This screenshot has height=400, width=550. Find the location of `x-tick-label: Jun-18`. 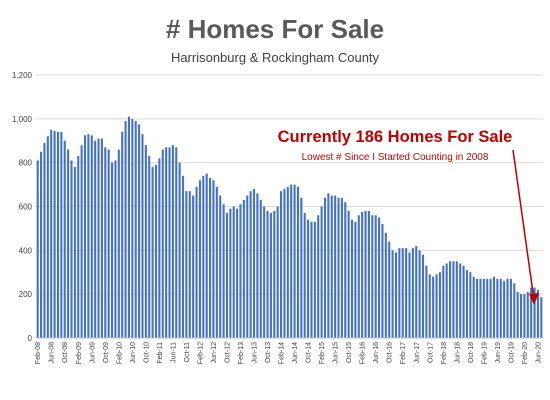

x-tick-label: Jun-18 is located at coordinates (457, 353).